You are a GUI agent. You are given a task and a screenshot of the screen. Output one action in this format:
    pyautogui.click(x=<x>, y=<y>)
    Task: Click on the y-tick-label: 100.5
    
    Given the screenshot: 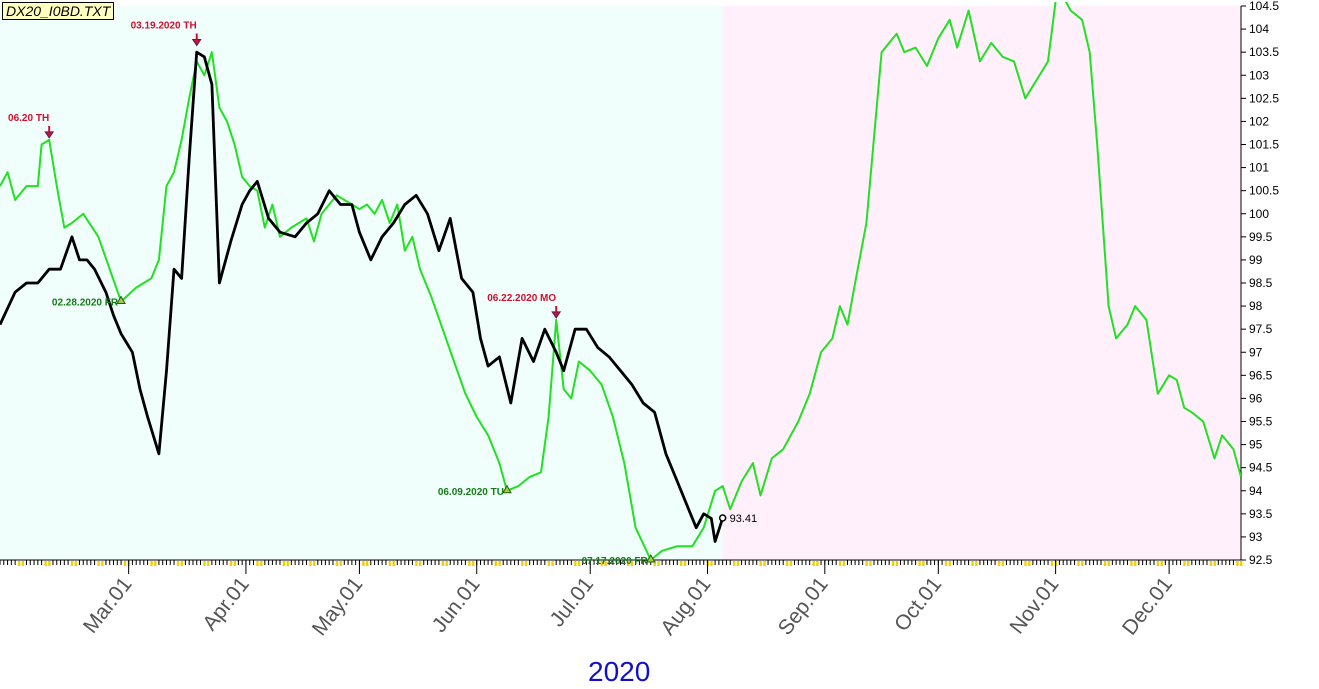 What is the action you would take?
    pyautogui.click(x=1264, y=191)
    